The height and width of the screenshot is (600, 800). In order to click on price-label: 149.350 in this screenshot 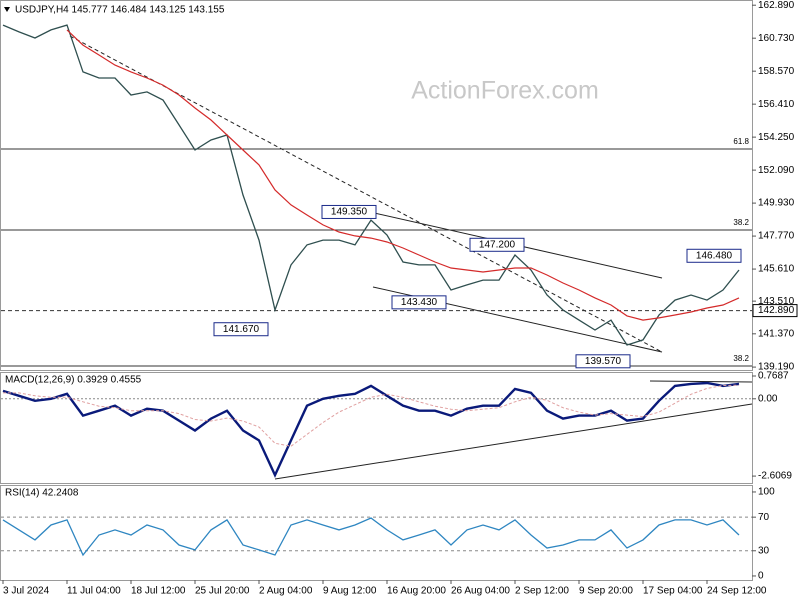, I will do `click(349, 212)`.